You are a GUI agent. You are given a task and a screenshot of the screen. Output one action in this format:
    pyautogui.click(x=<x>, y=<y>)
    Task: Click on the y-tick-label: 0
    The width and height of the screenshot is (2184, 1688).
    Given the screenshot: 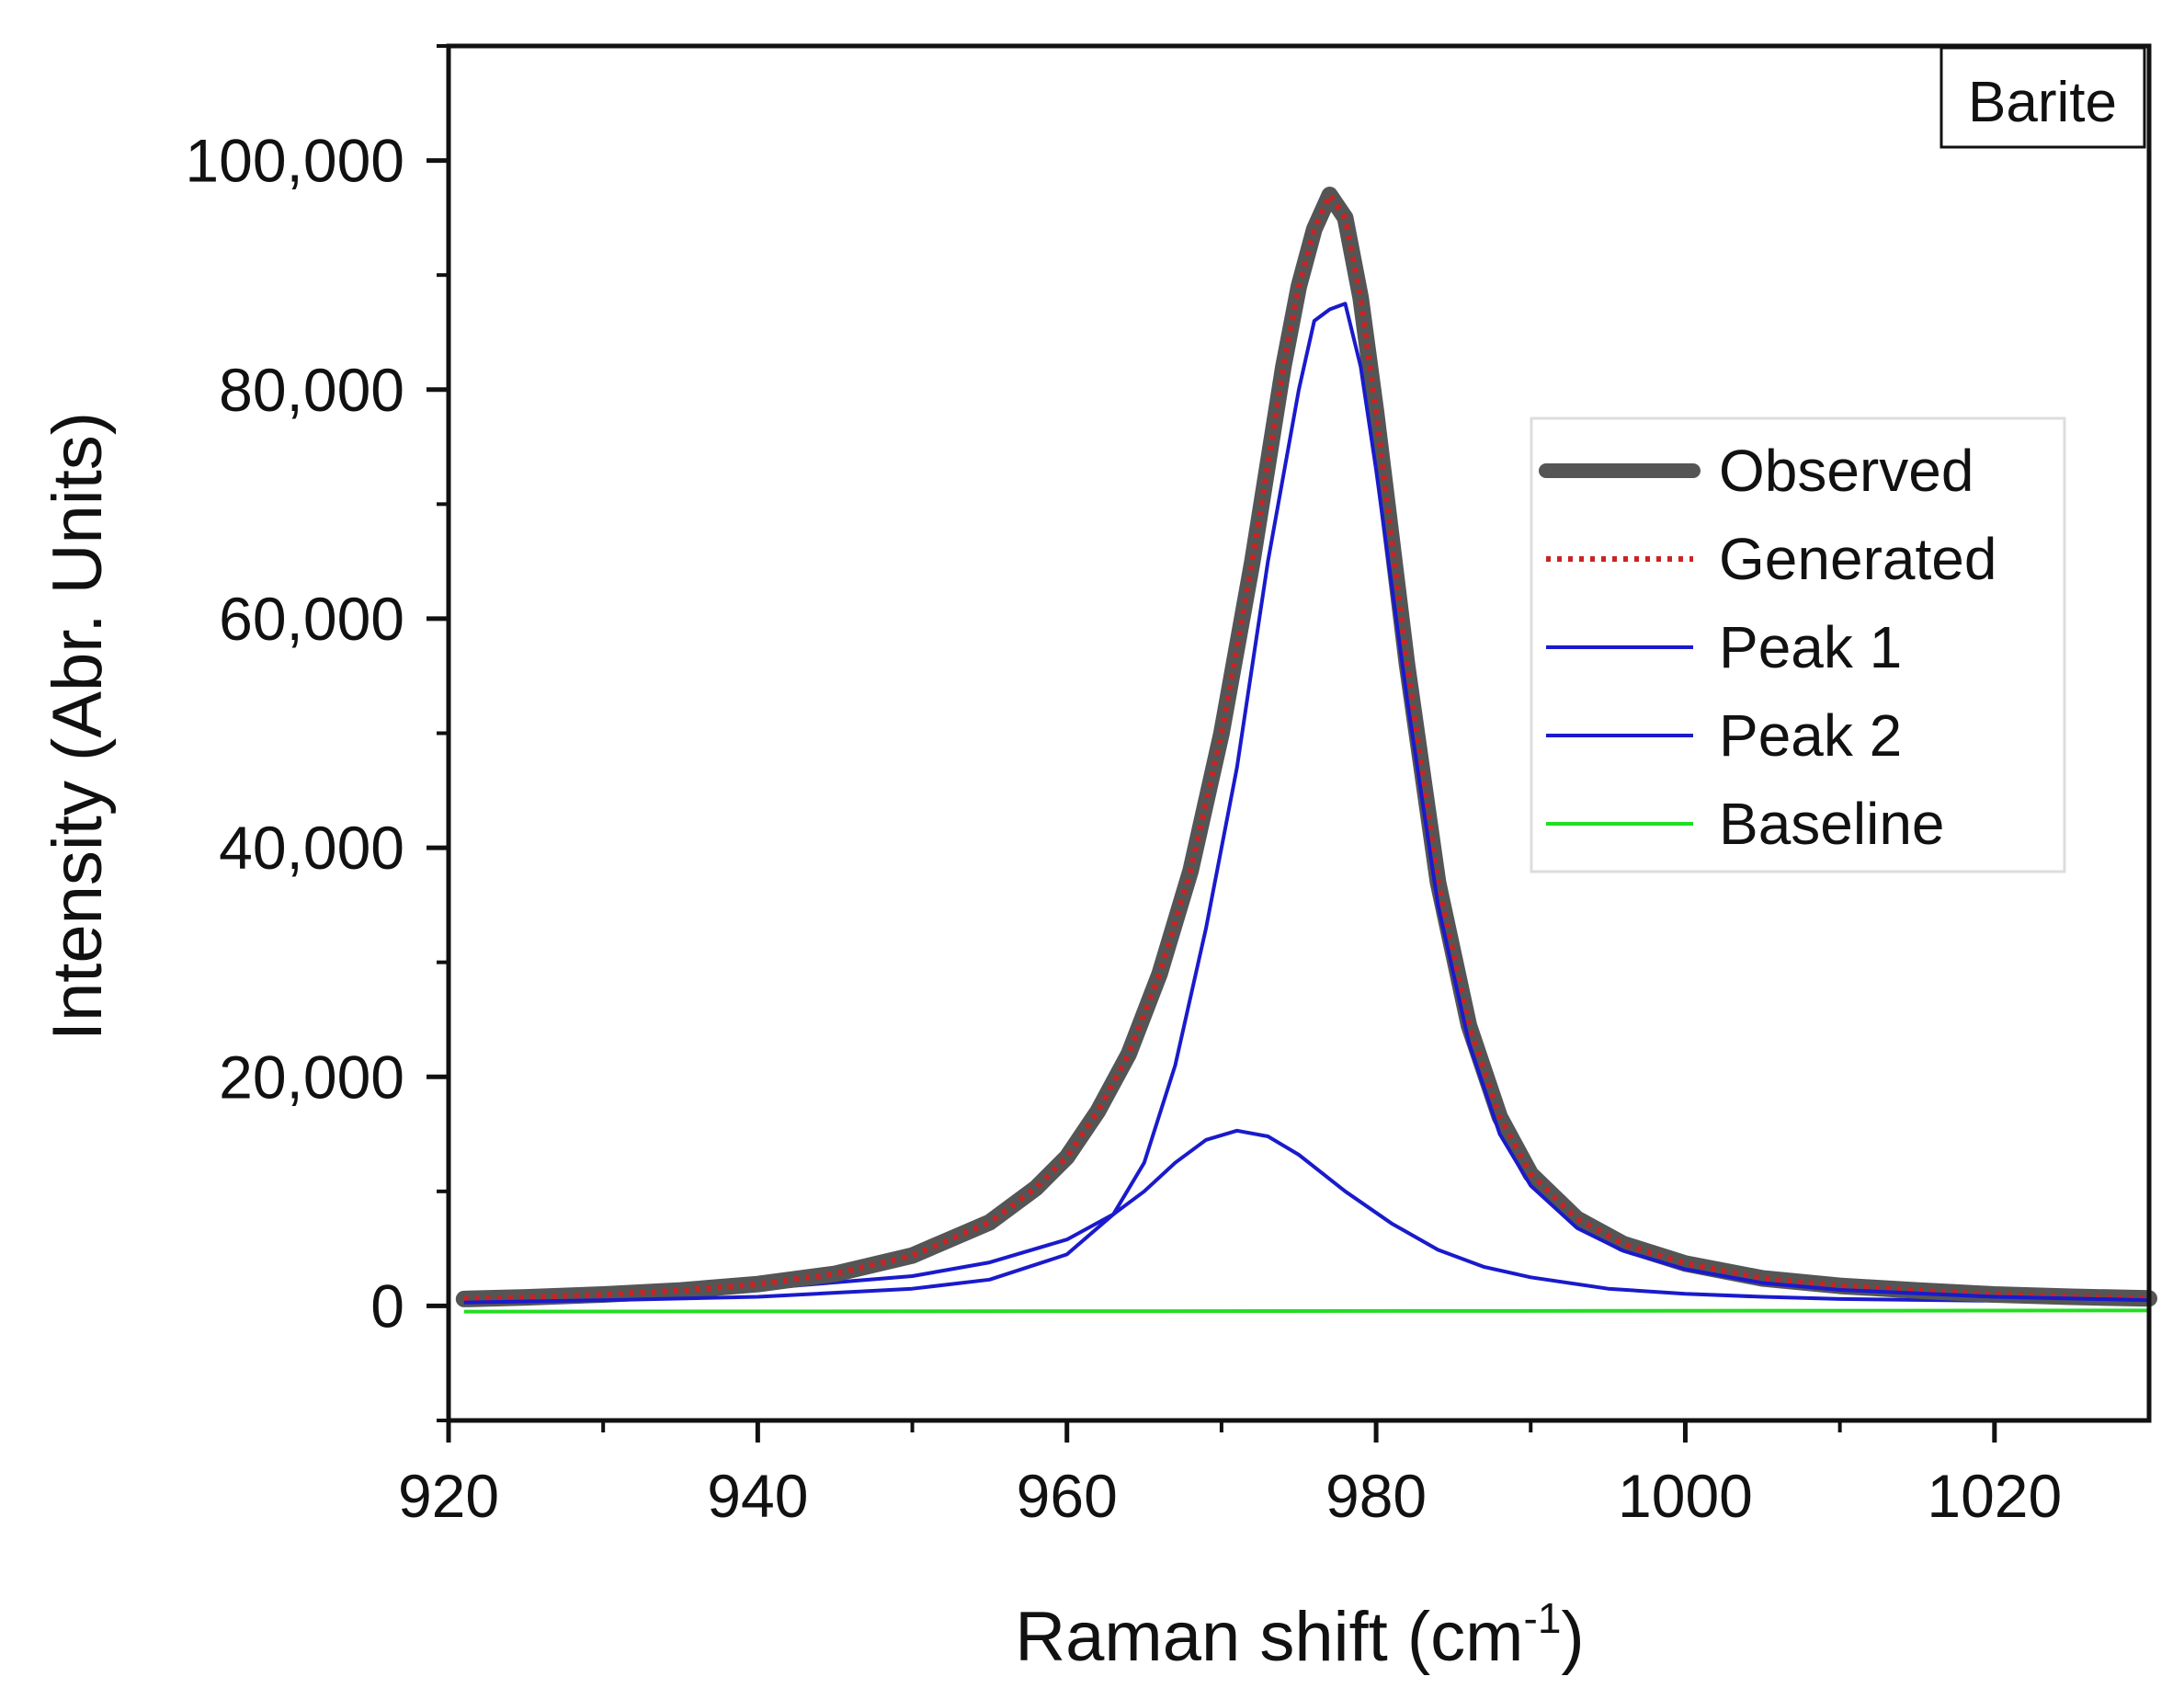 What is the action you would take?
    pyautogui.click(x=387, y=1306)
    